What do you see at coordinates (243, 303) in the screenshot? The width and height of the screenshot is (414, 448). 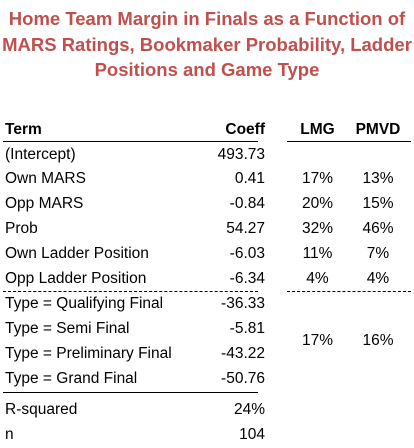 I see `type-row-coeff: -36.33` at bounding box center [243, 303].